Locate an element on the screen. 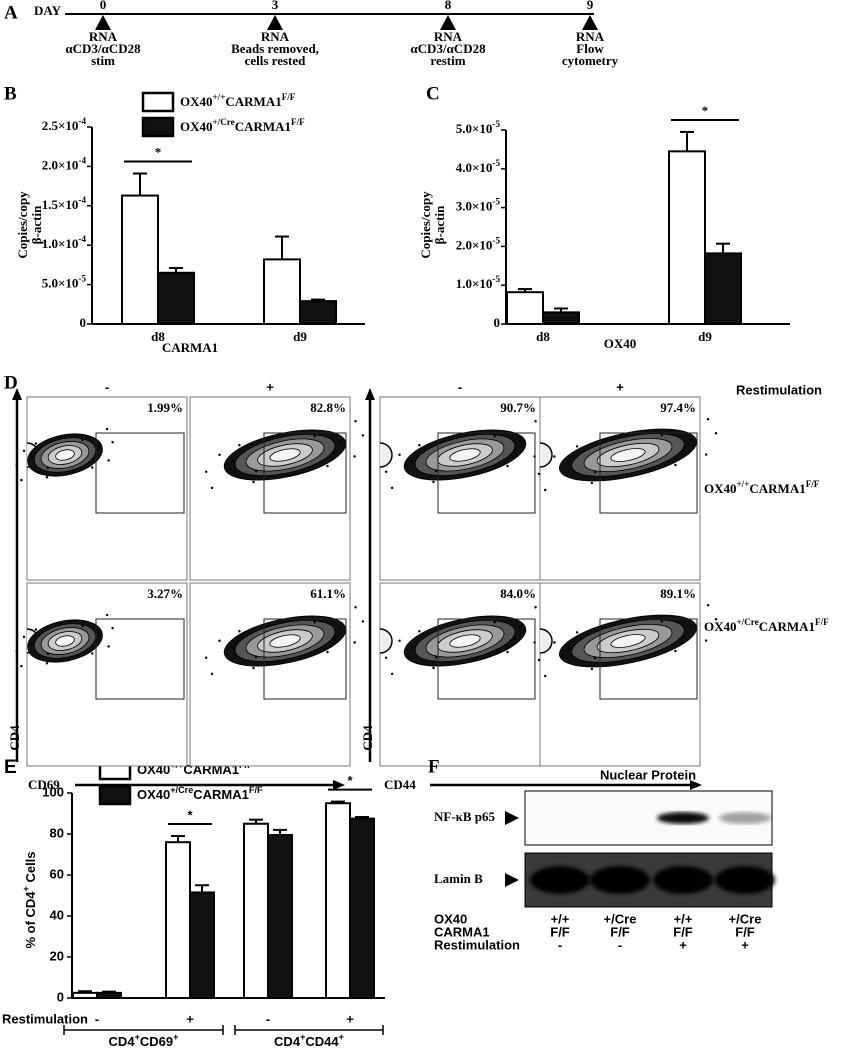  y-tick-label: 2.0×10⁻⁵ is located at coordinates (478, 243).